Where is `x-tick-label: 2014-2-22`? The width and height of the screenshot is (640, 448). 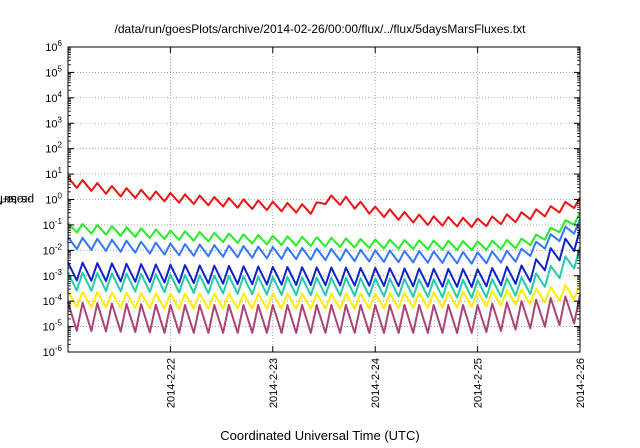 x-tick-label: 2014-2-22 is located at coordinates (171, 383).